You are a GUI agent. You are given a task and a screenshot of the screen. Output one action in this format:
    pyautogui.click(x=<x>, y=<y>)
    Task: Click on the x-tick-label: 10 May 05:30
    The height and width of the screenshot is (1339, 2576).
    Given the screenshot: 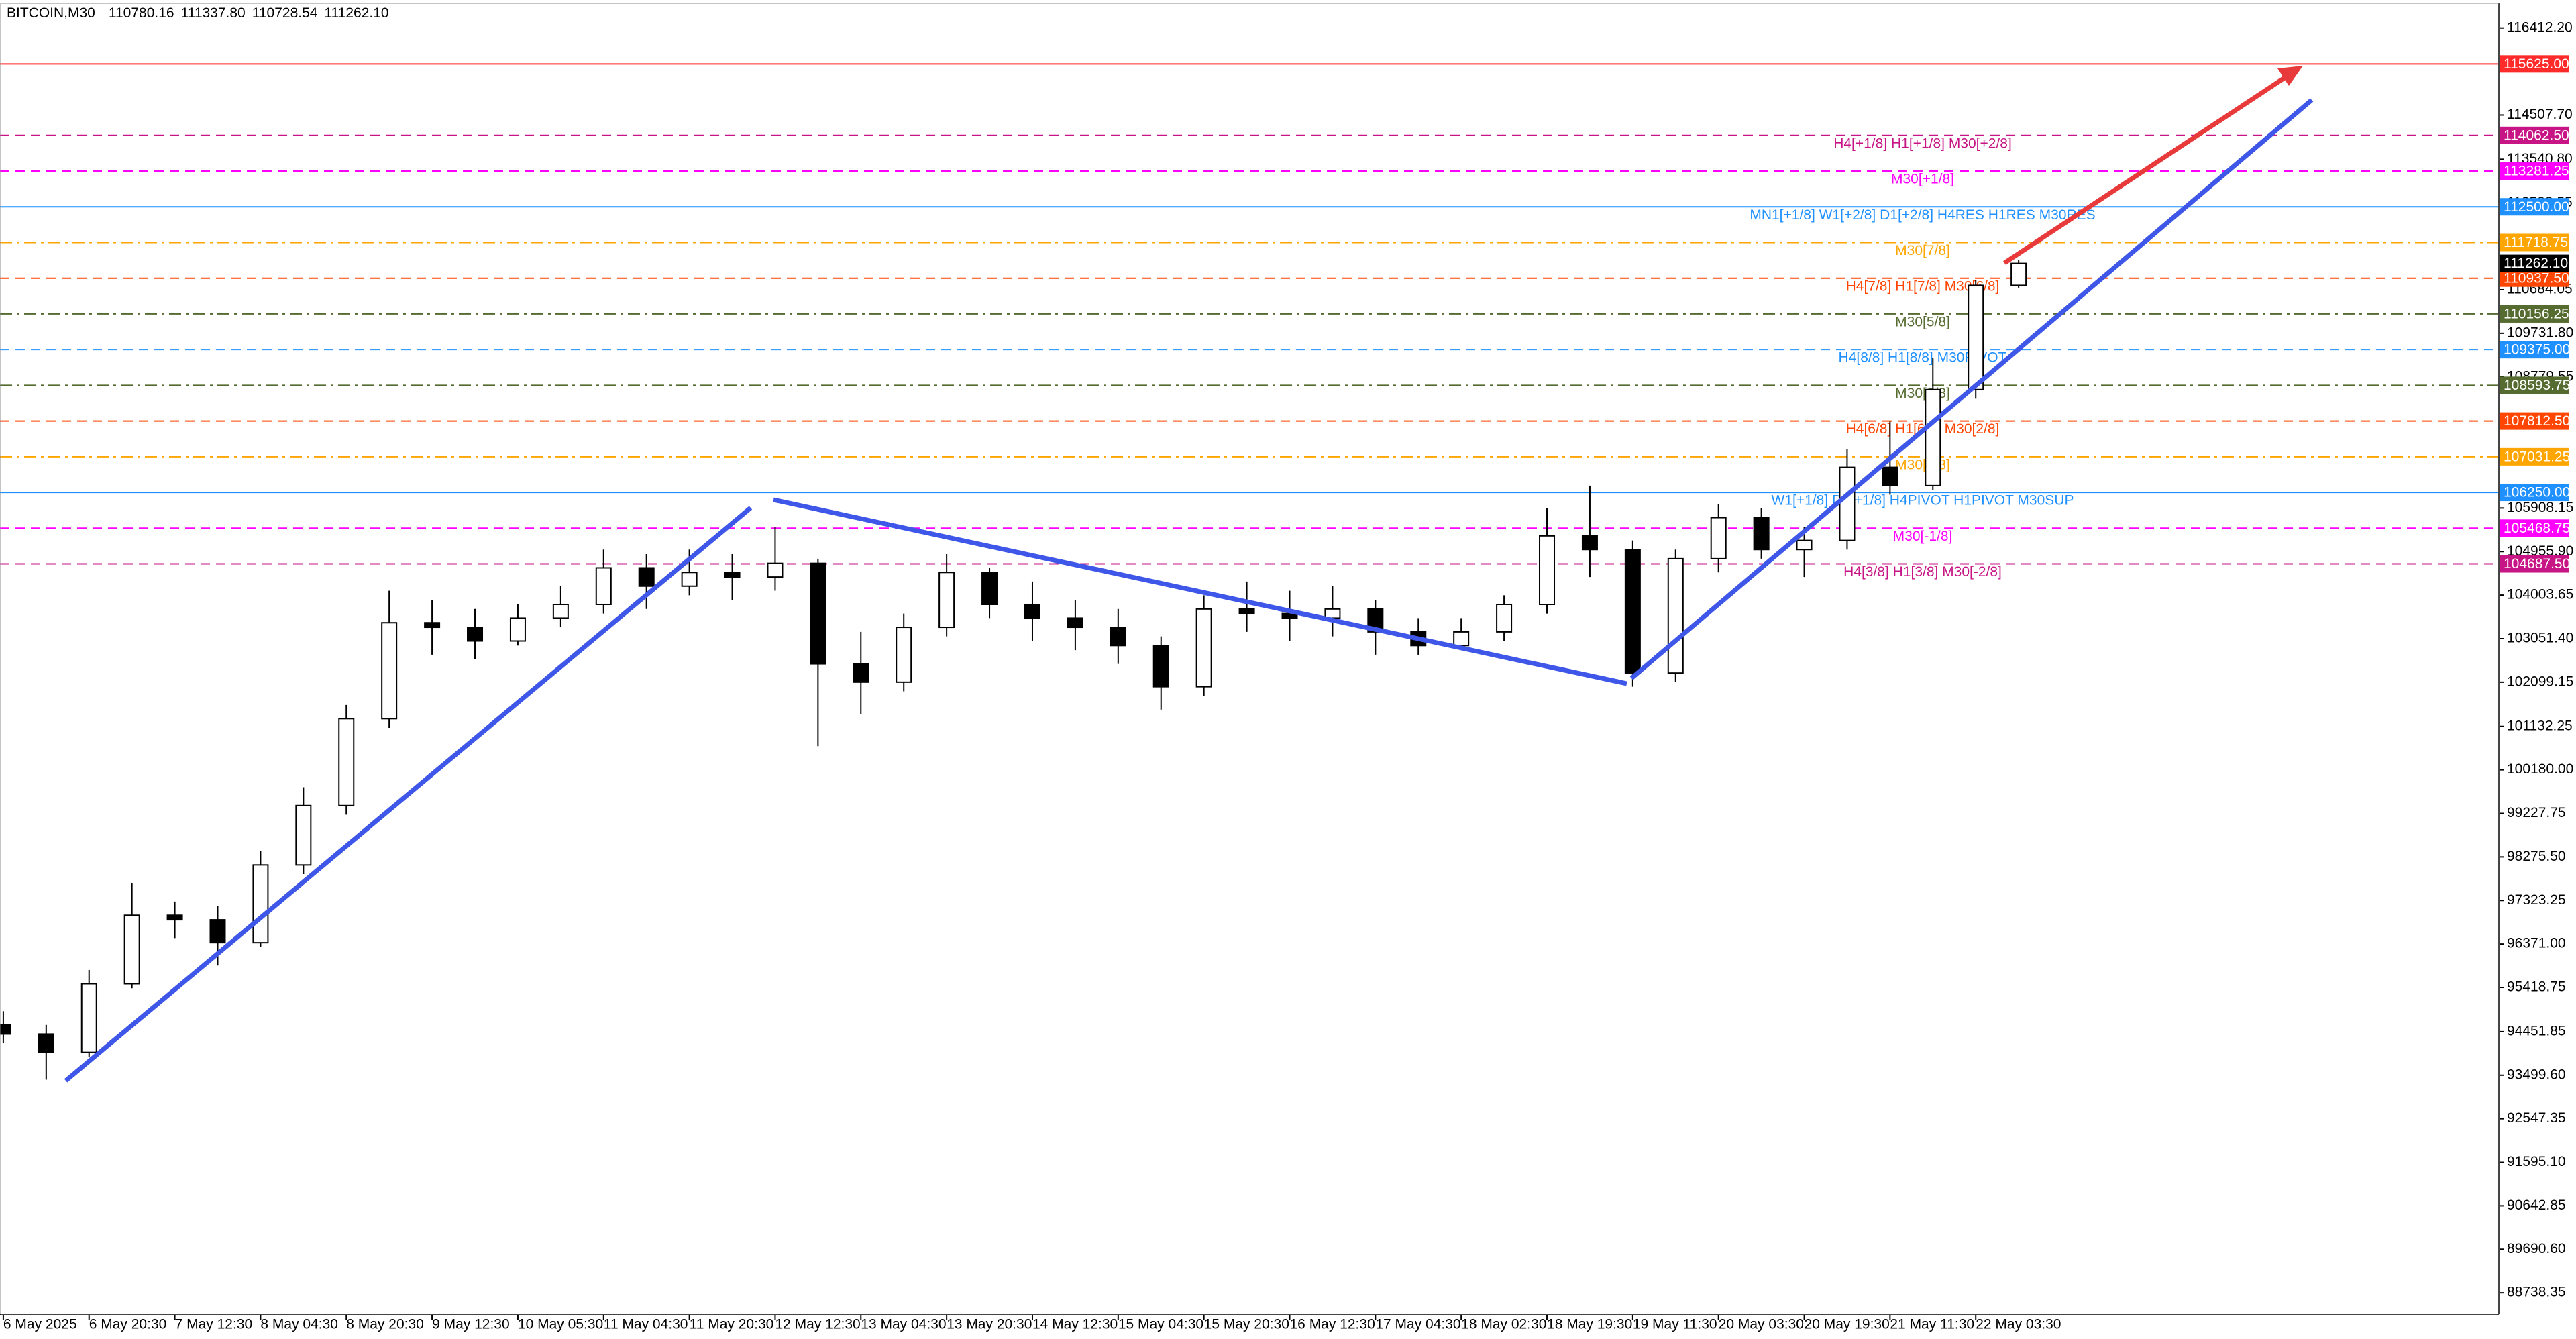 What is the action you would take?
    pyautogui.click(x=560, y=1324)
    